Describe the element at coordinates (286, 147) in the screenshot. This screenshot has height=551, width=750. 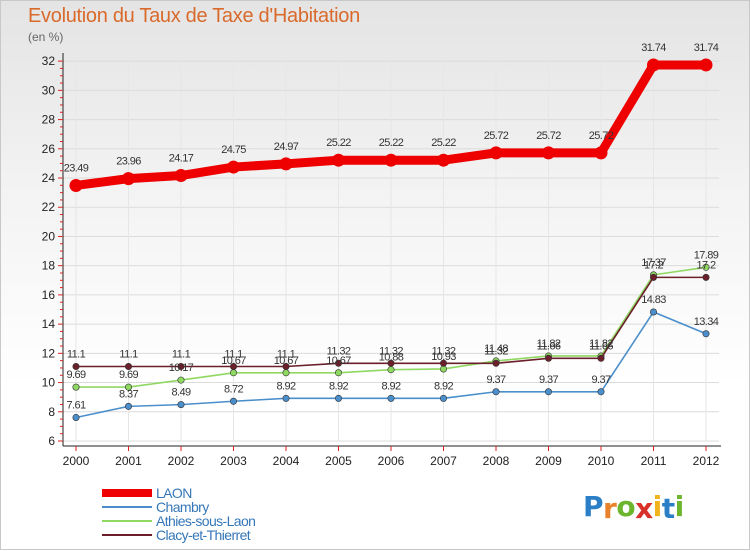
I see `data-label: 24.97` at that location.